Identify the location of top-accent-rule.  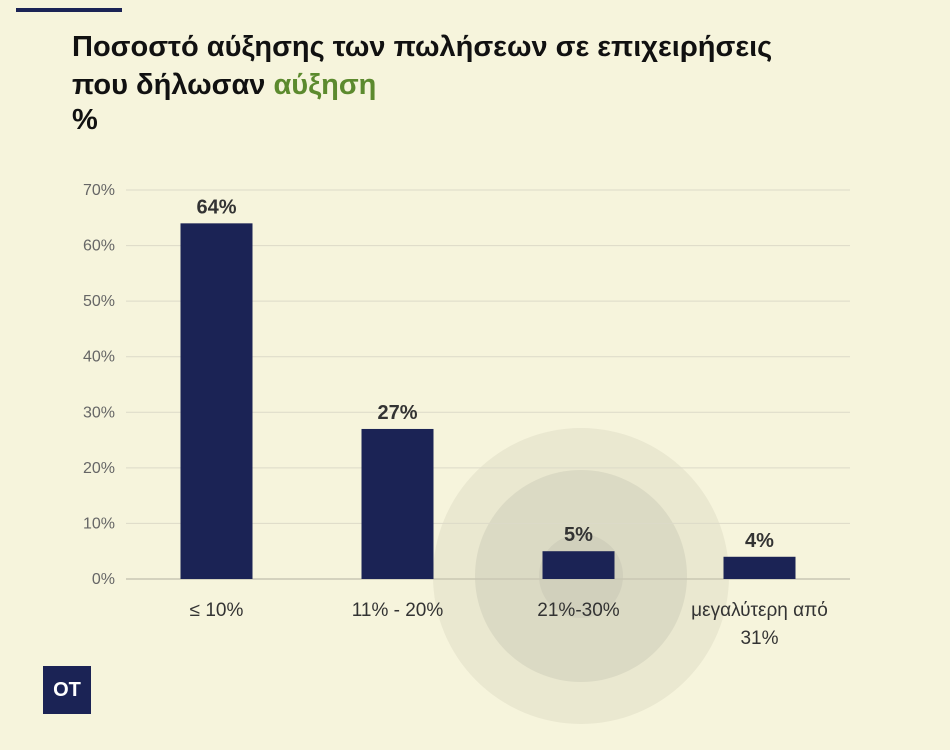
(69, 10).